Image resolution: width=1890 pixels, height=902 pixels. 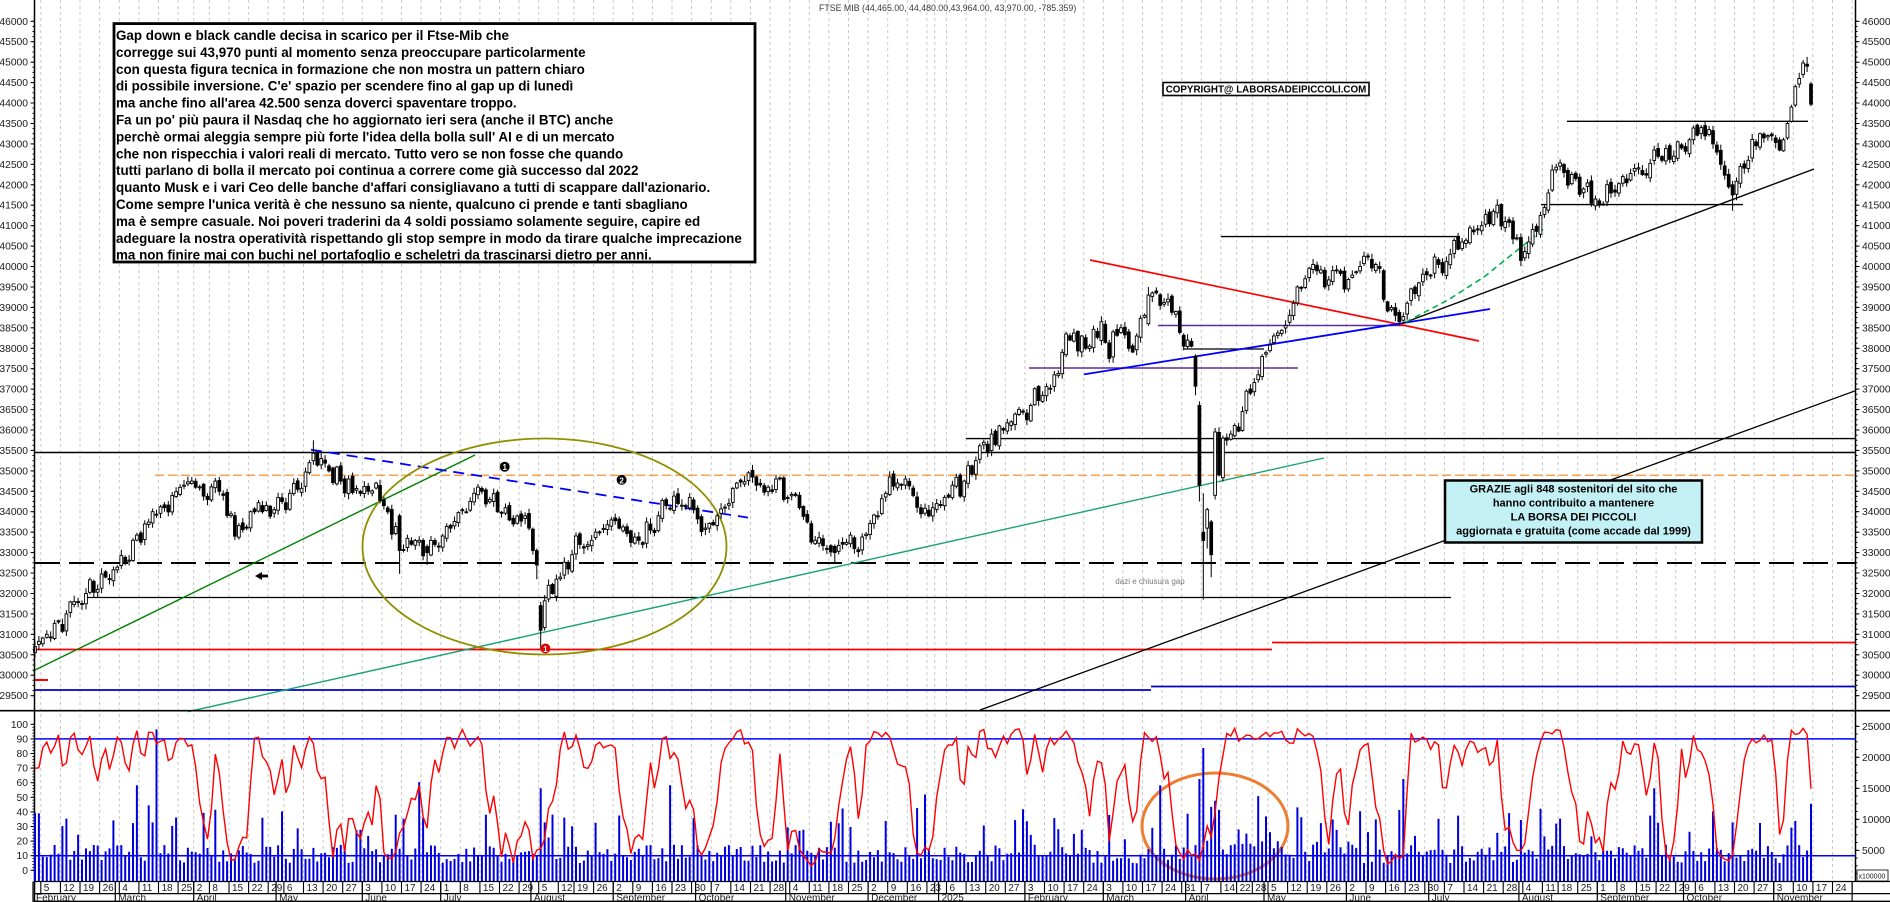 What do you see at coordinates (1876, 553) in the screenshot?
I see `svg-text: 33000` at bounding box center [1876, 553].